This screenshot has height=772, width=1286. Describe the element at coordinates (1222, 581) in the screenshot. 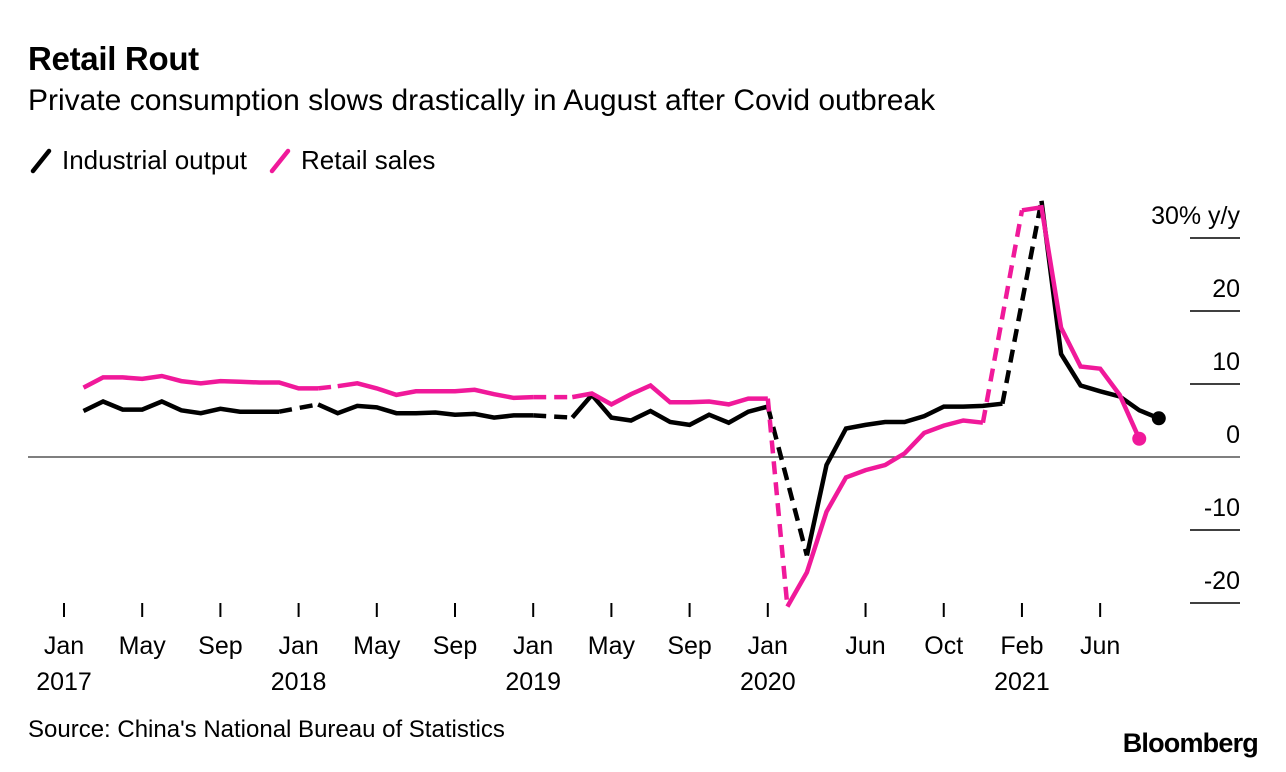

I see `y-tick-label: -20` at that location.